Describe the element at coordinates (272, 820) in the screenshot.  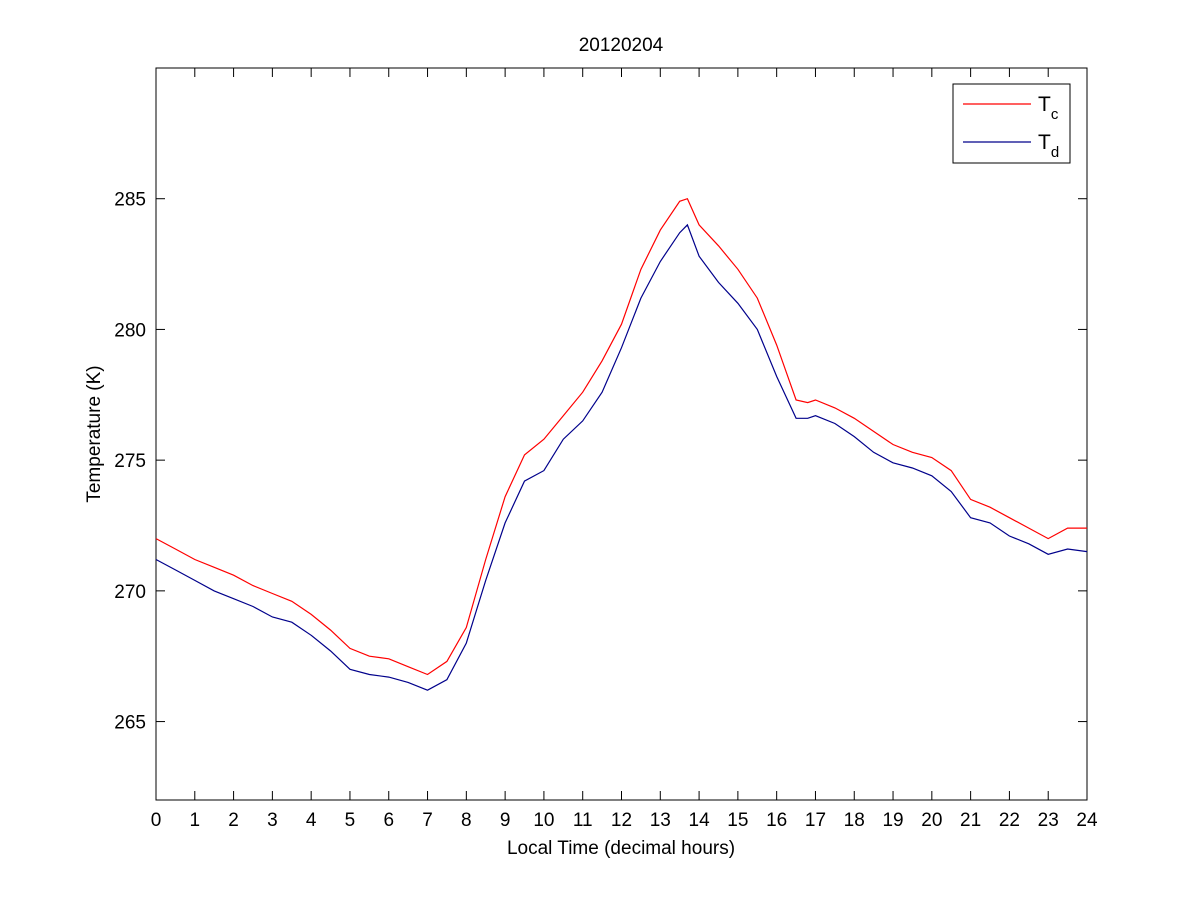
I see `x-tick-label: 3` at that location.